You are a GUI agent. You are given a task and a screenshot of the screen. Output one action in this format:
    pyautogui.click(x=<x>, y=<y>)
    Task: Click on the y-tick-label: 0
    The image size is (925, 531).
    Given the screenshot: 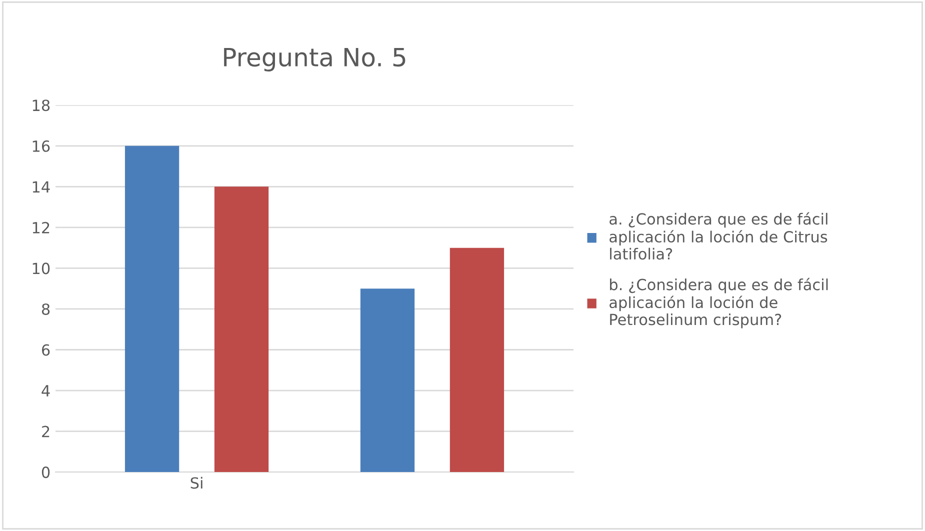 What is the action you would take?
    pyautogui.click(x=46, y=472)
    